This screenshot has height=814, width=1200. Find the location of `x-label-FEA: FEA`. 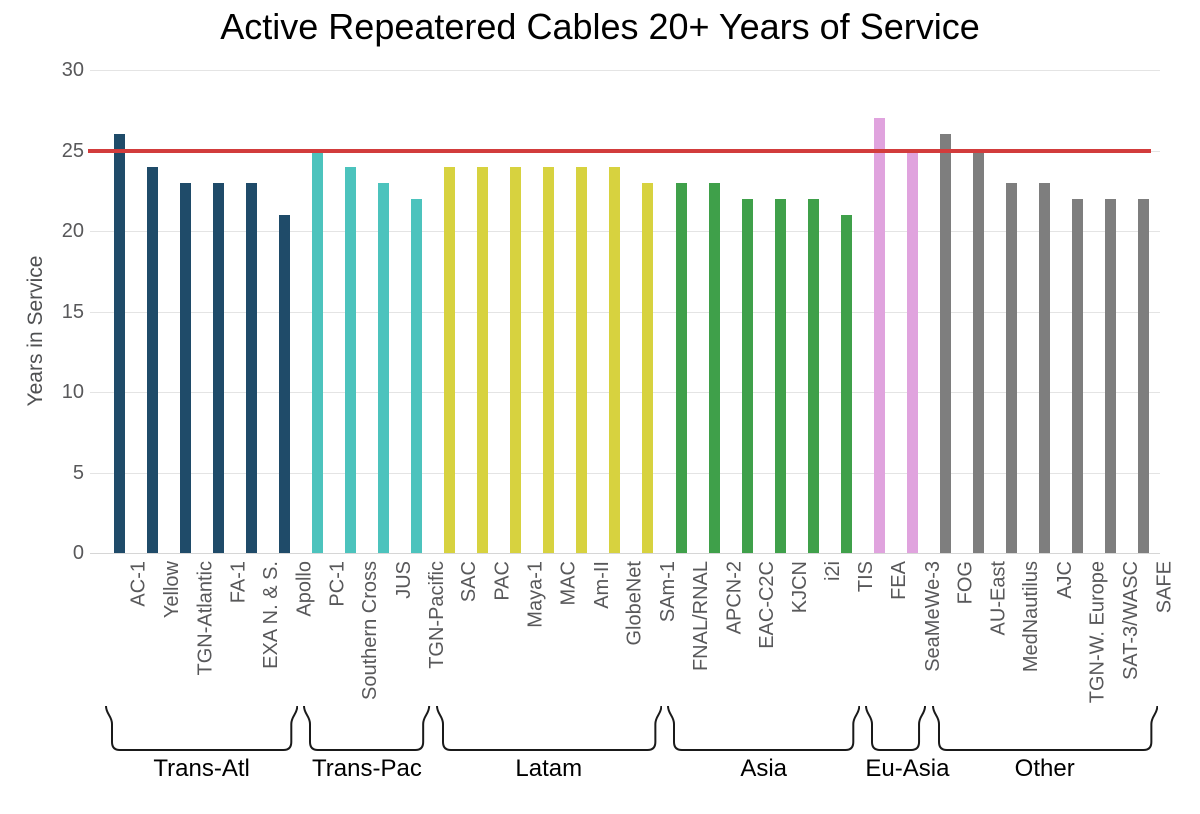

x-label-FEA: FEA is located at coordinates (899, 580).